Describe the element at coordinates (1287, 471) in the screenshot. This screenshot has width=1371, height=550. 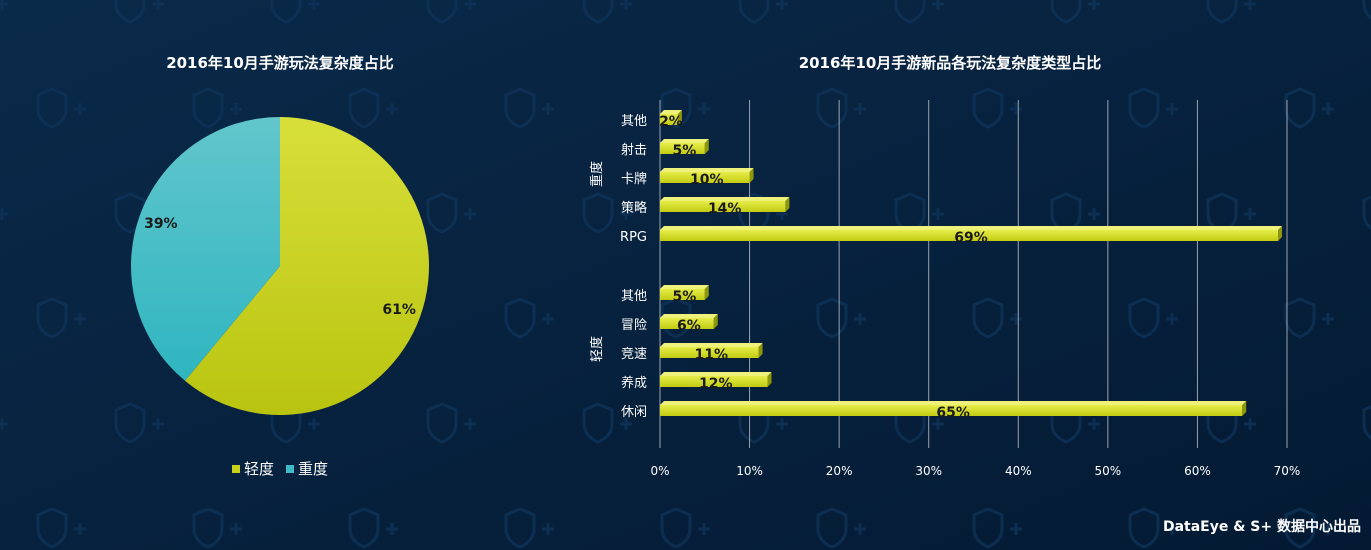
I see `x-tick-label: 70%` at that location.